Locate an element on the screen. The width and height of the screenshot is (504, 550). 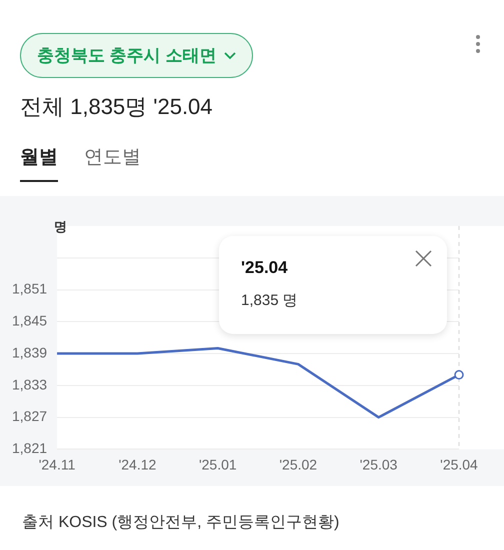
x-tick-label: '25.04 is located at coordinates (459, 464).